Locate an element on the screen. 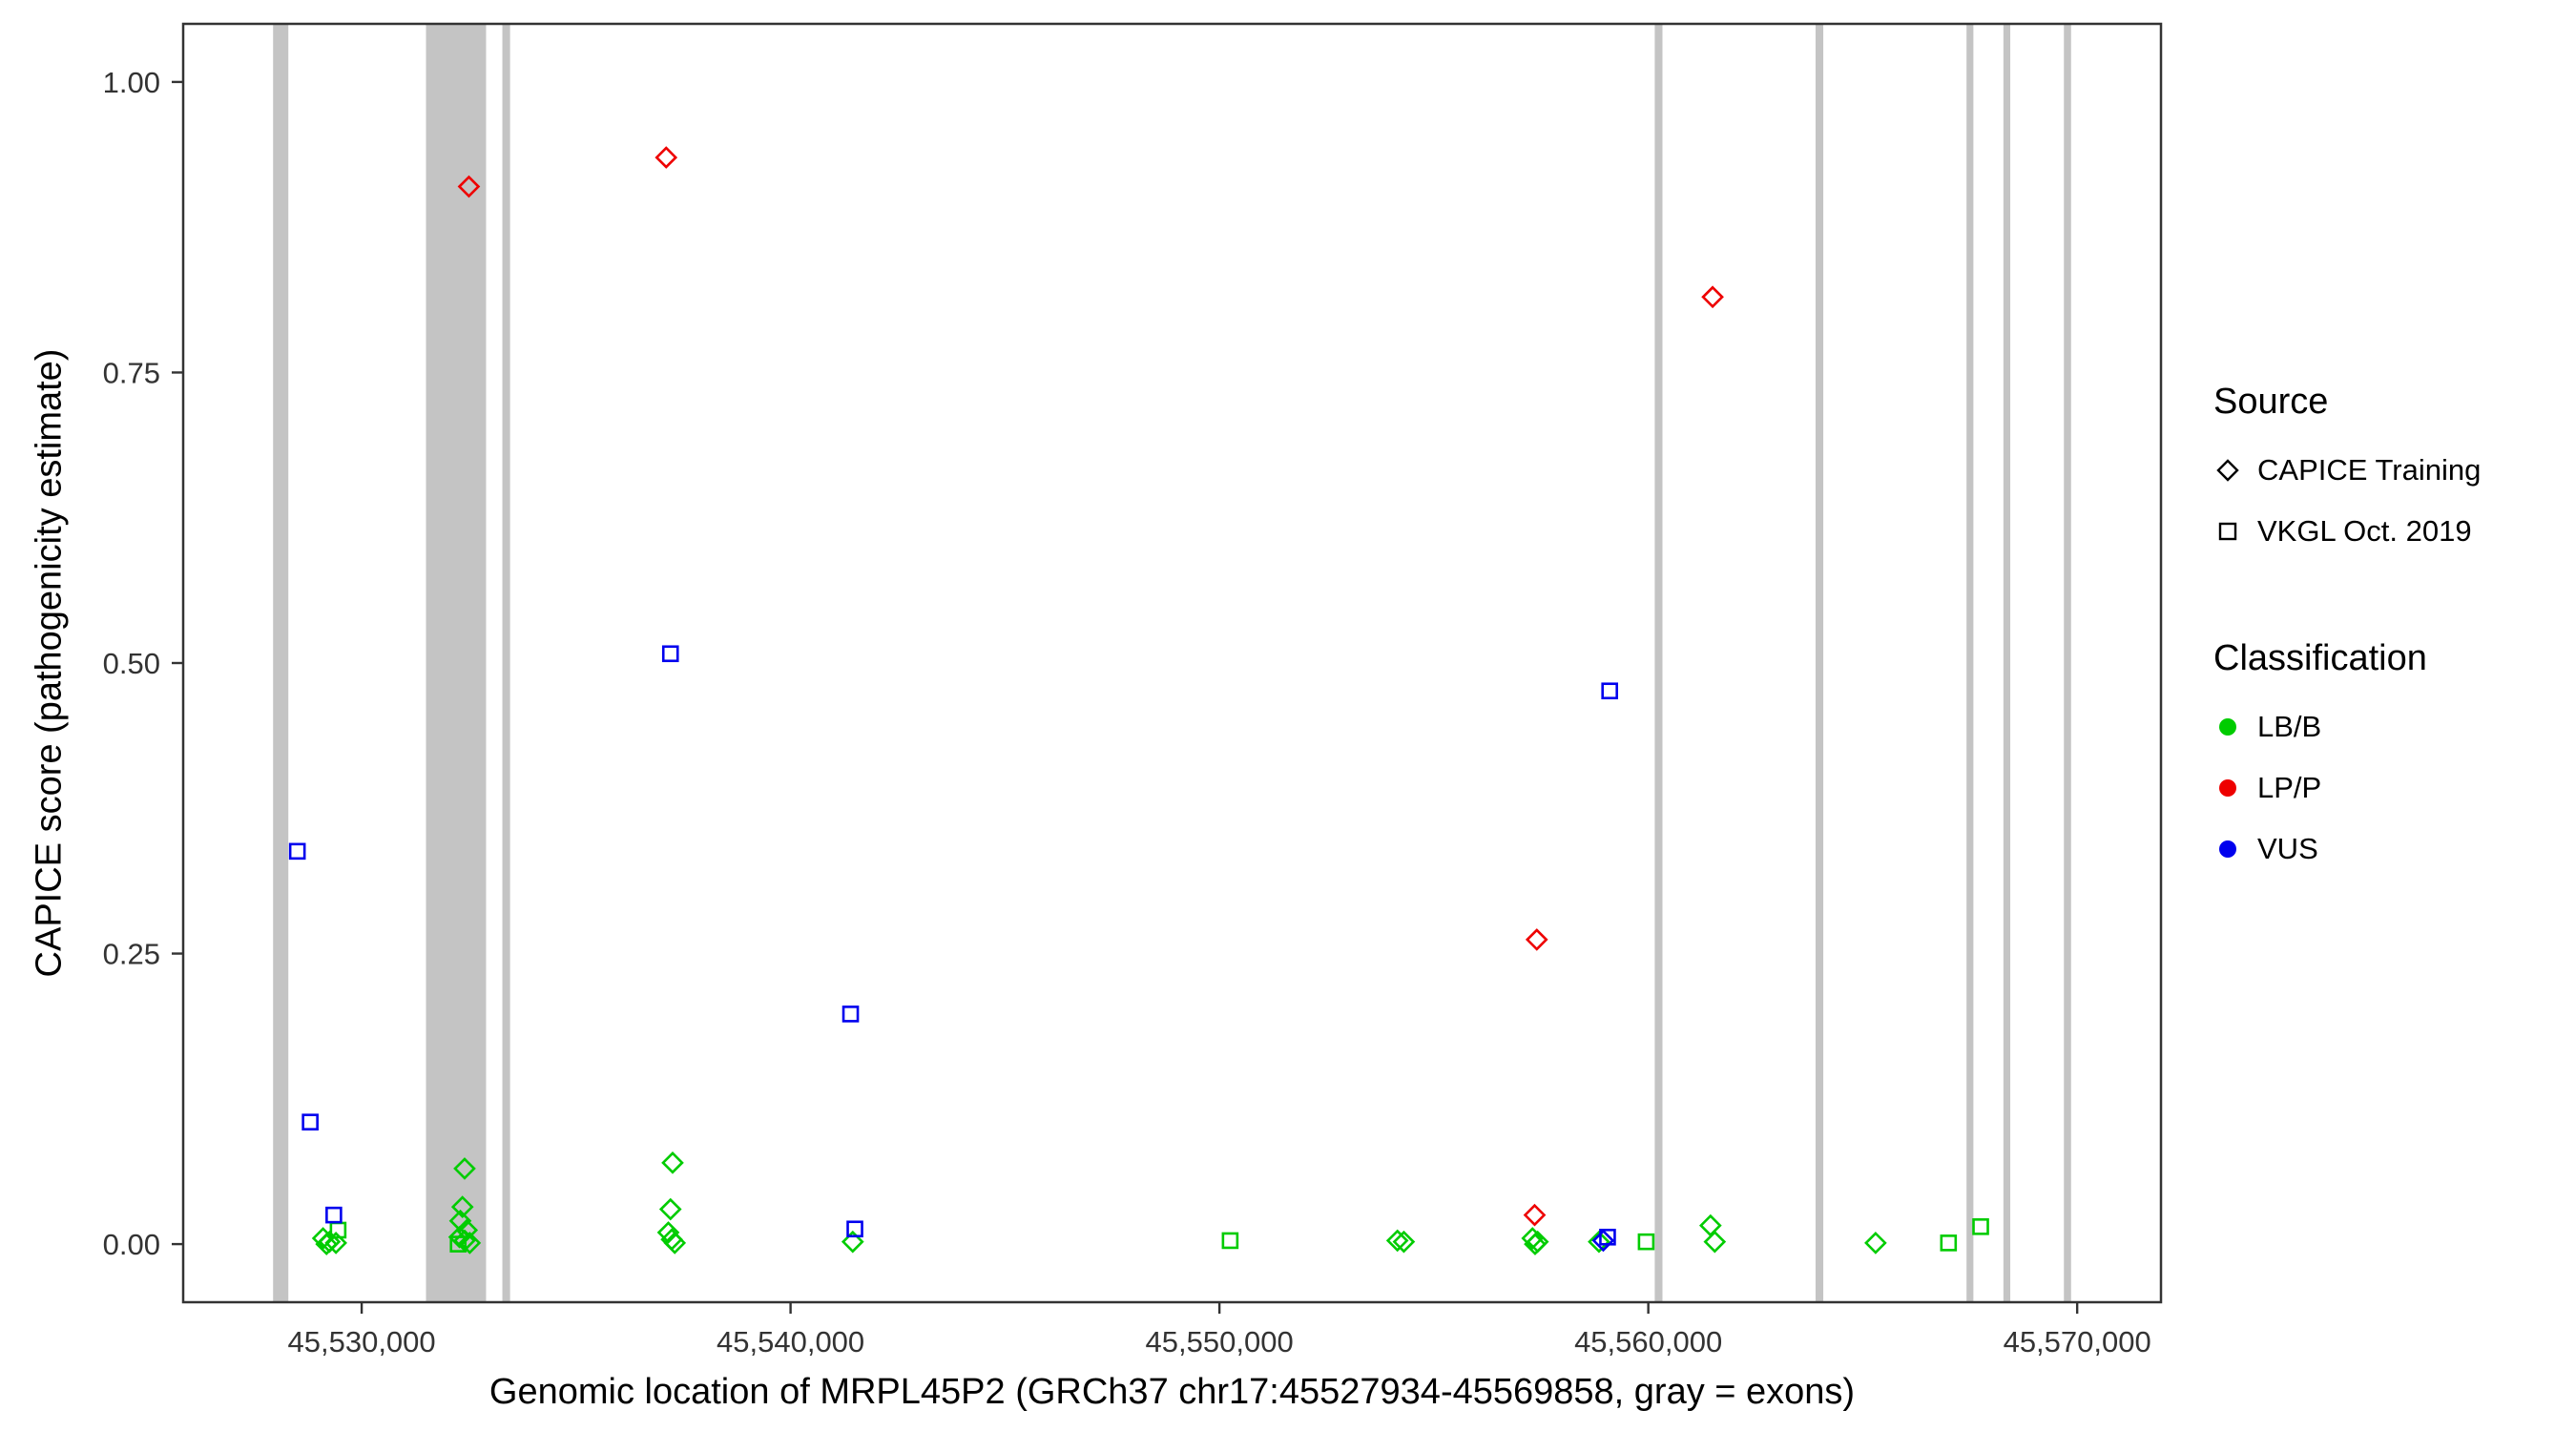 This screenshot has height=1431, width=2576. legend-gap is located at coordinates (2347, 600).